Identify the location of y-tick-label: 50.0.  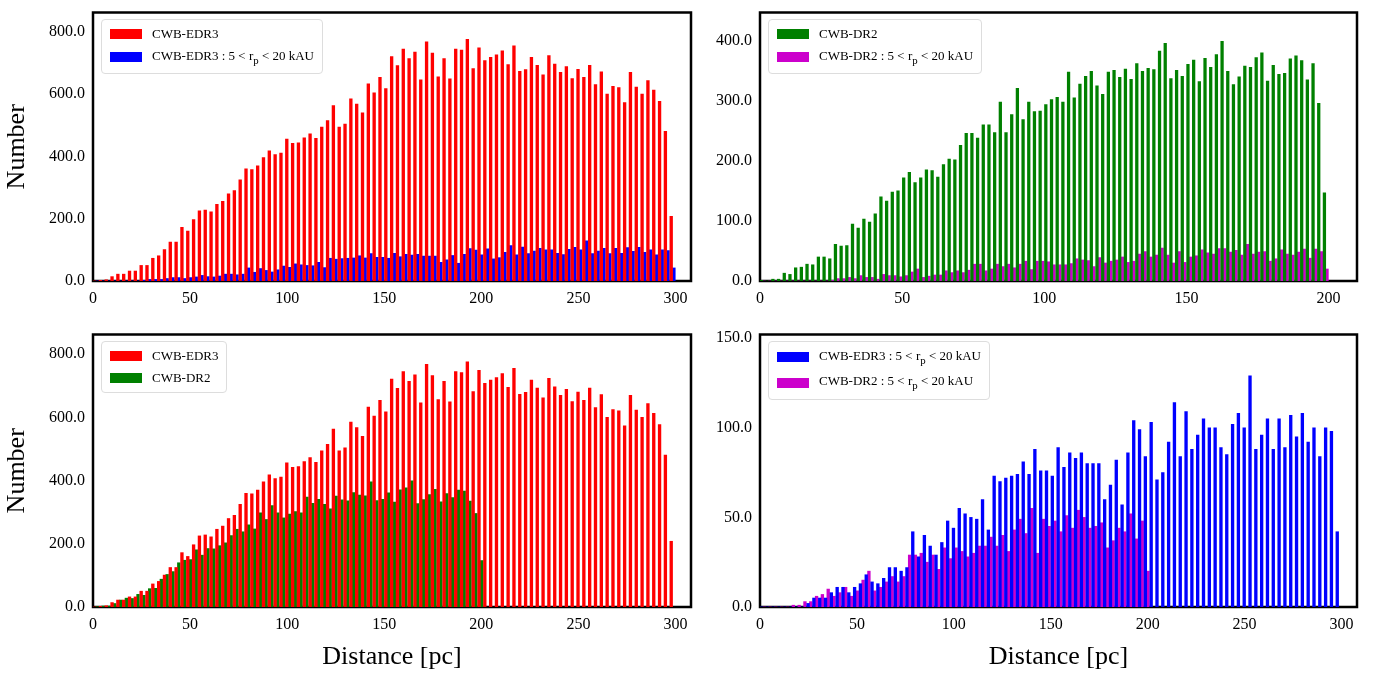
(738, 516).